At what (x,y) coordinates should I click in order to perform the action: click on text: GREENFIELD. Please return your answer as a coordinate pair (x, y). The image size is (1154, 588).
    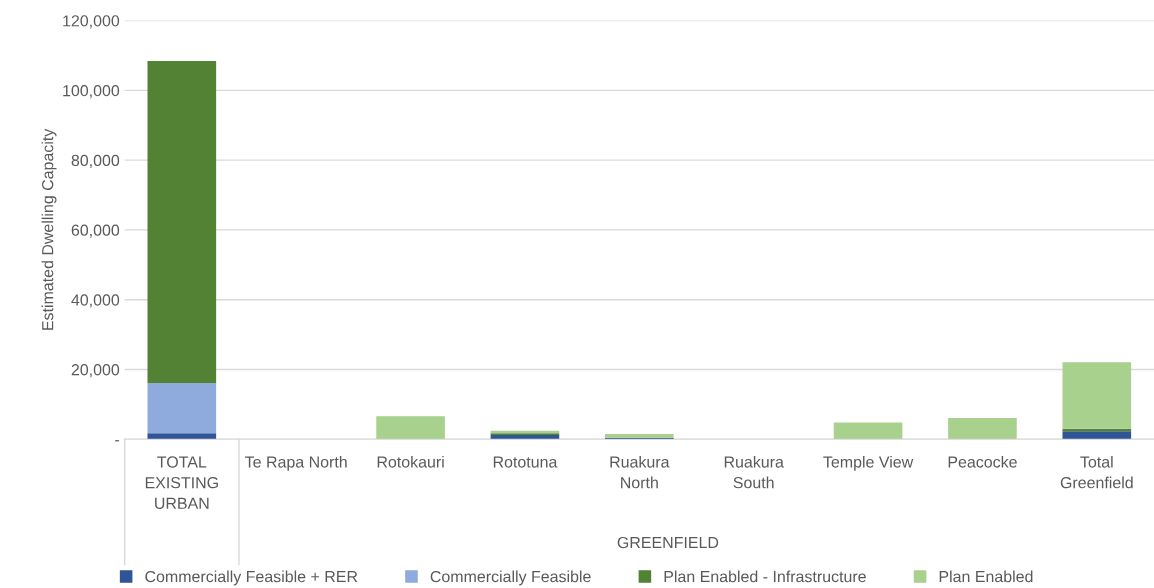
    Looking at the image, I should click on (668, 542).